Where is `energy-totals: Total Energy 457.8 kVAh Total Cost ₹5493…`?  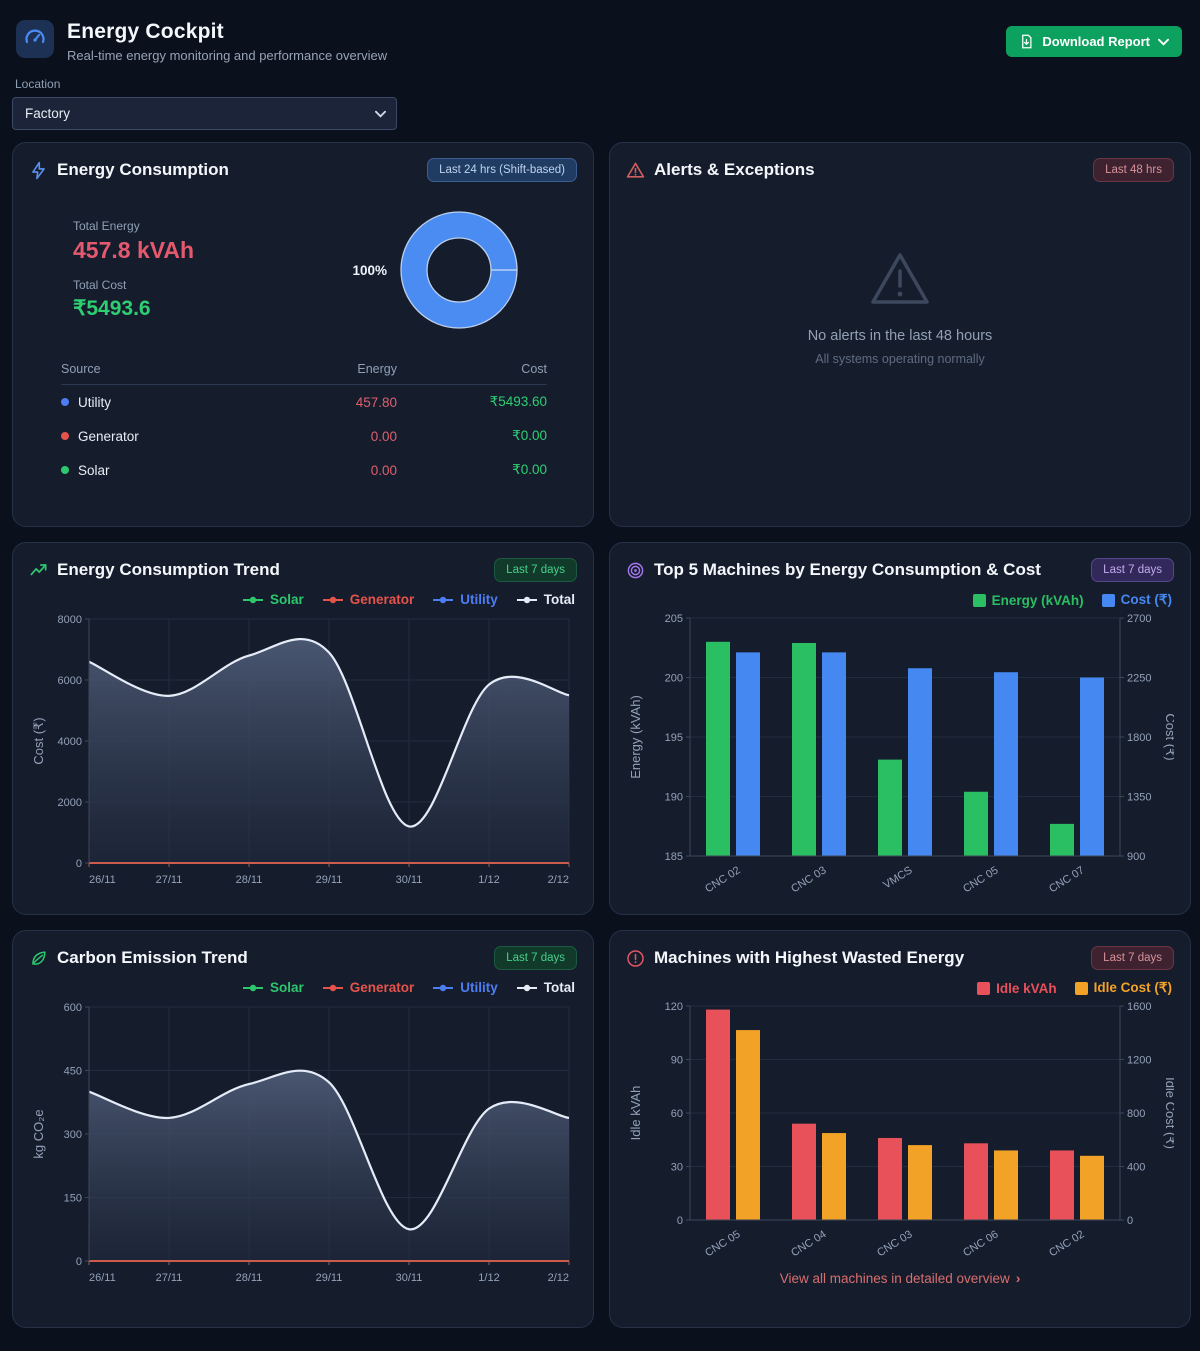
energy-totals: Total Energy 457.8 kVAh Total Cost ₹5493… is located at coordinates (133, 270).